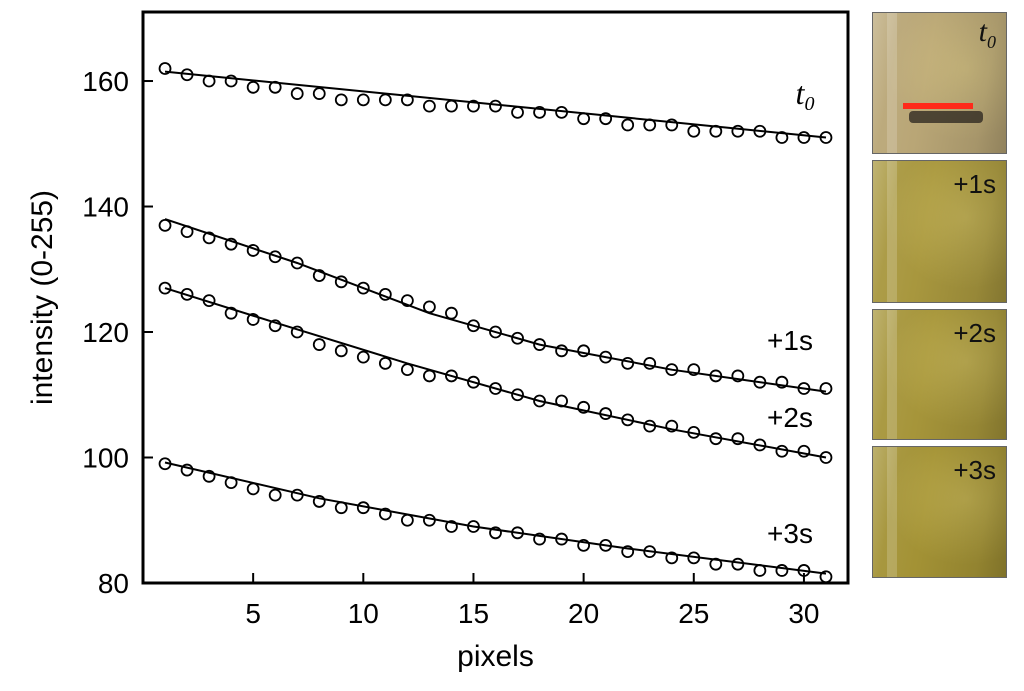 The image size is (1024, 691). I want to click on thumbnail-frame-1: t0, so click(939, 83).